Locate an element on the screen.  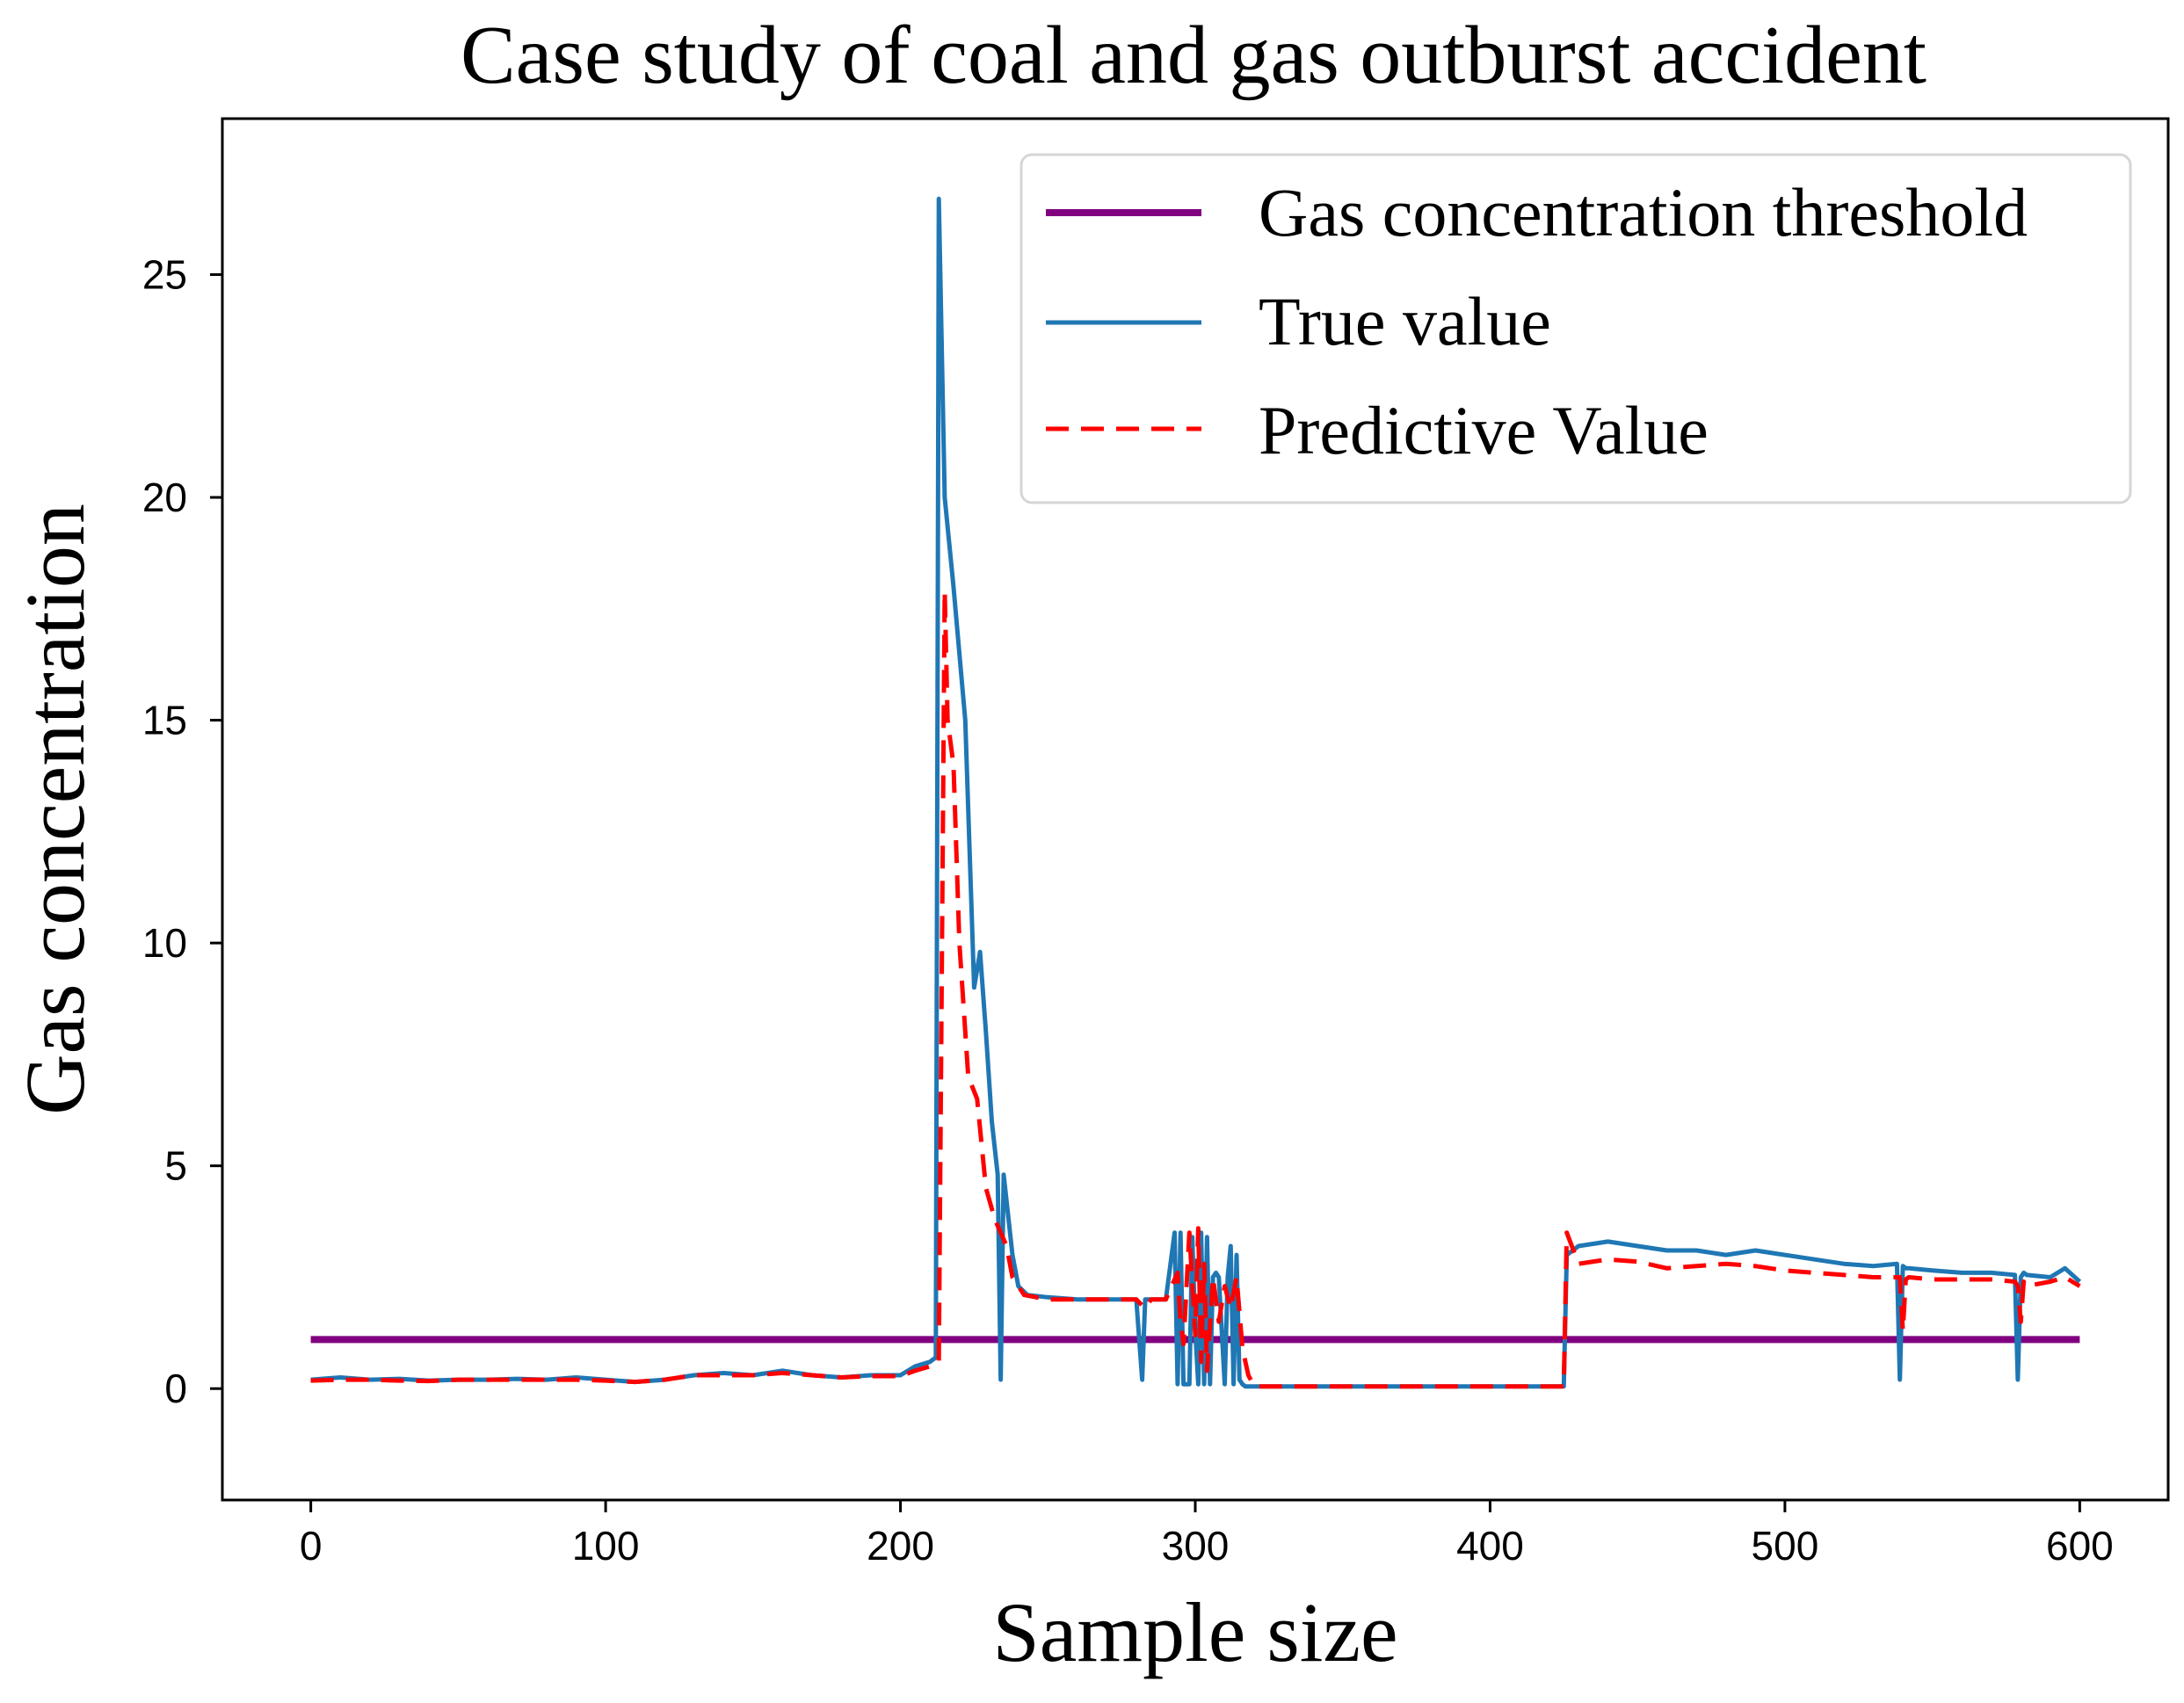
y-tick-label: 15 is located at coordinates (165, 720).